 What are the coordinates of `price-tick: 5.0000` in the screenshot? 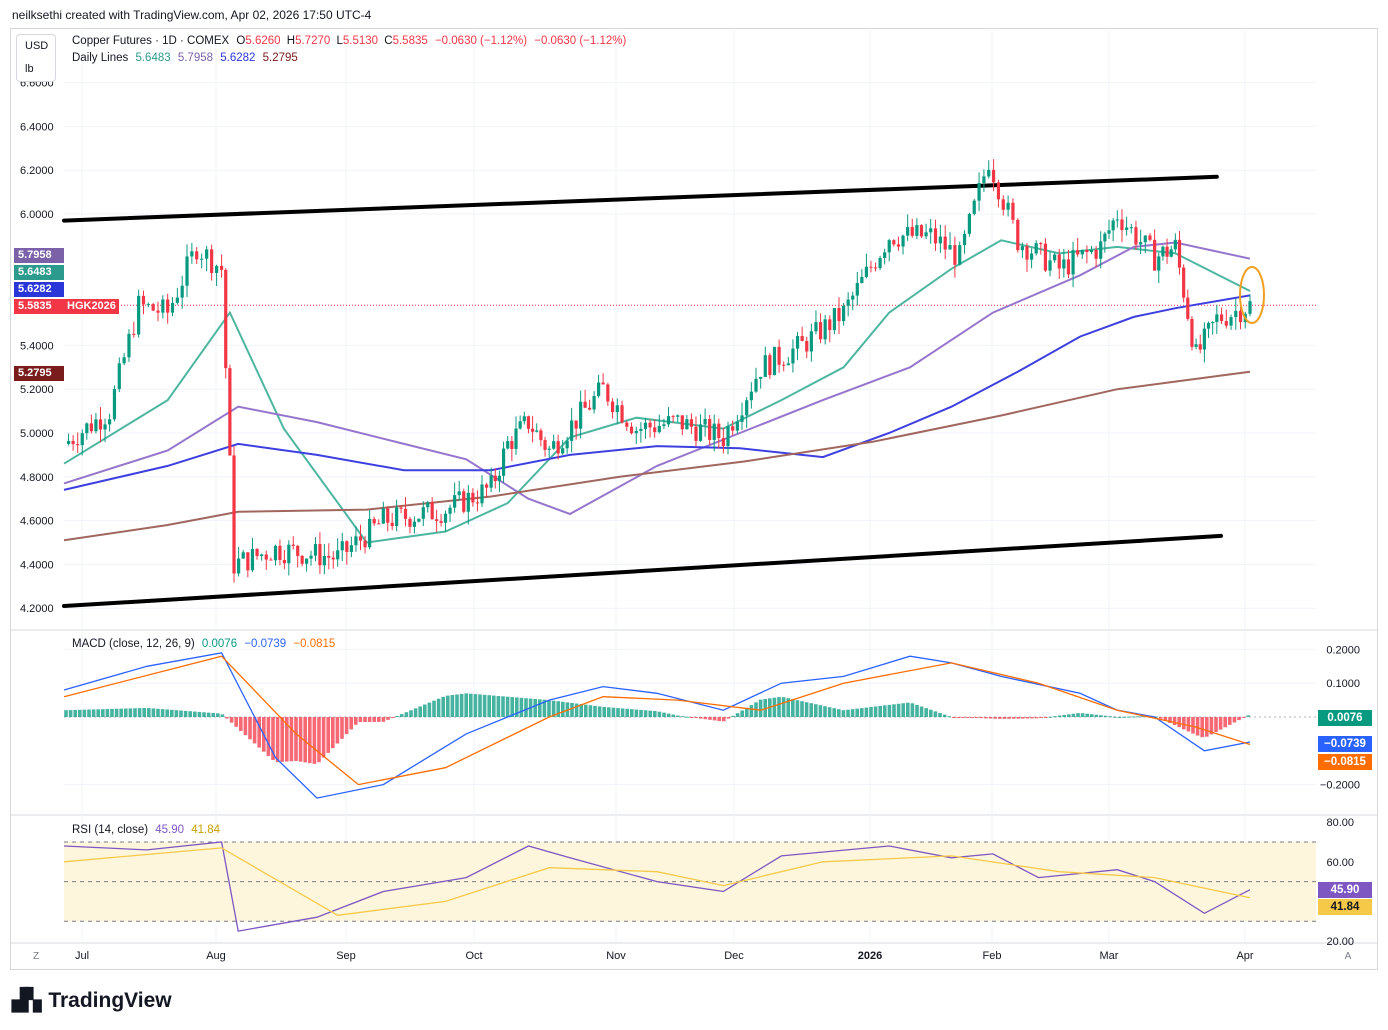 It's located at (37, 434).